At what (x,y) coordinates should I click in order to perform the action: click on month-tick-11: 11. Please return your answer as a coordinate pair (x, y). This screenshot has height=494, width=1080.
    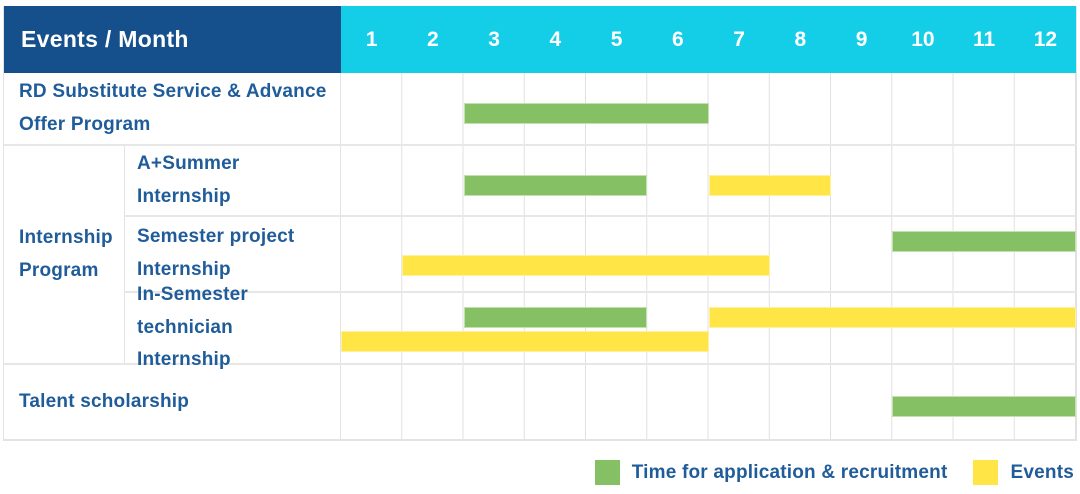
    Looking at the image, I should click on (984, 39).